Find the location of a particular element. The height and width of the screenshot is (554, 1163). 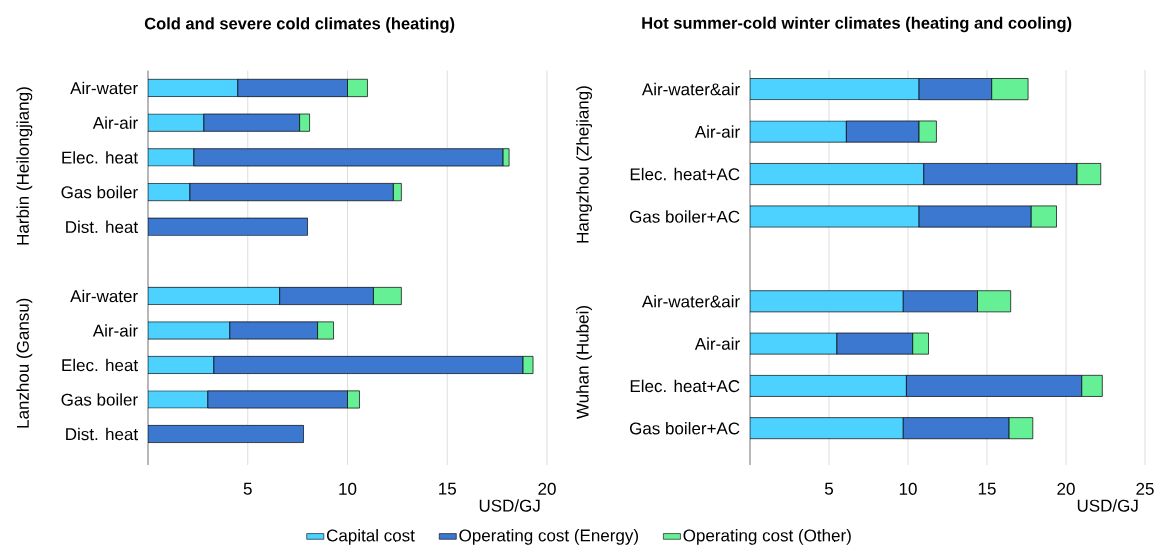

chart-title: Hot summer-cold winter climates (heating and cooling) is located at coordinates (857, 24).